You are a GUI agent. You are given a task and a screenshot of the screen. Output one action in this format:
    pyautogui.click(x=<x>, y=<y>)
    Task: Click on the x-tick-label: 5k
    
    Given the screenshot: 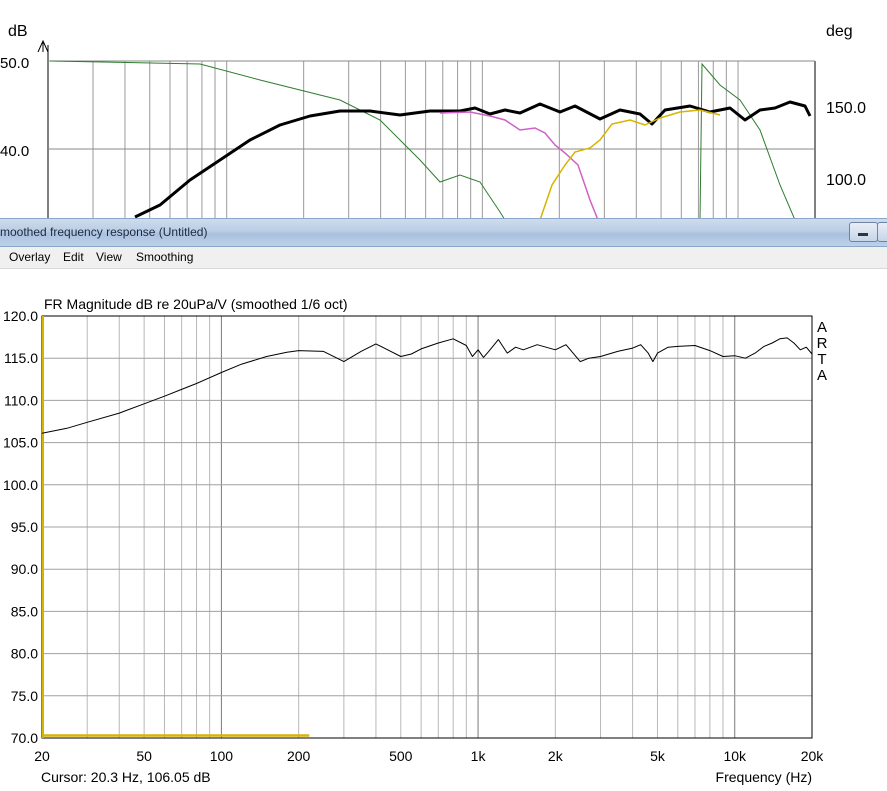 What is the action you would take?
    pyautogui.click(x=658, y=756)
    